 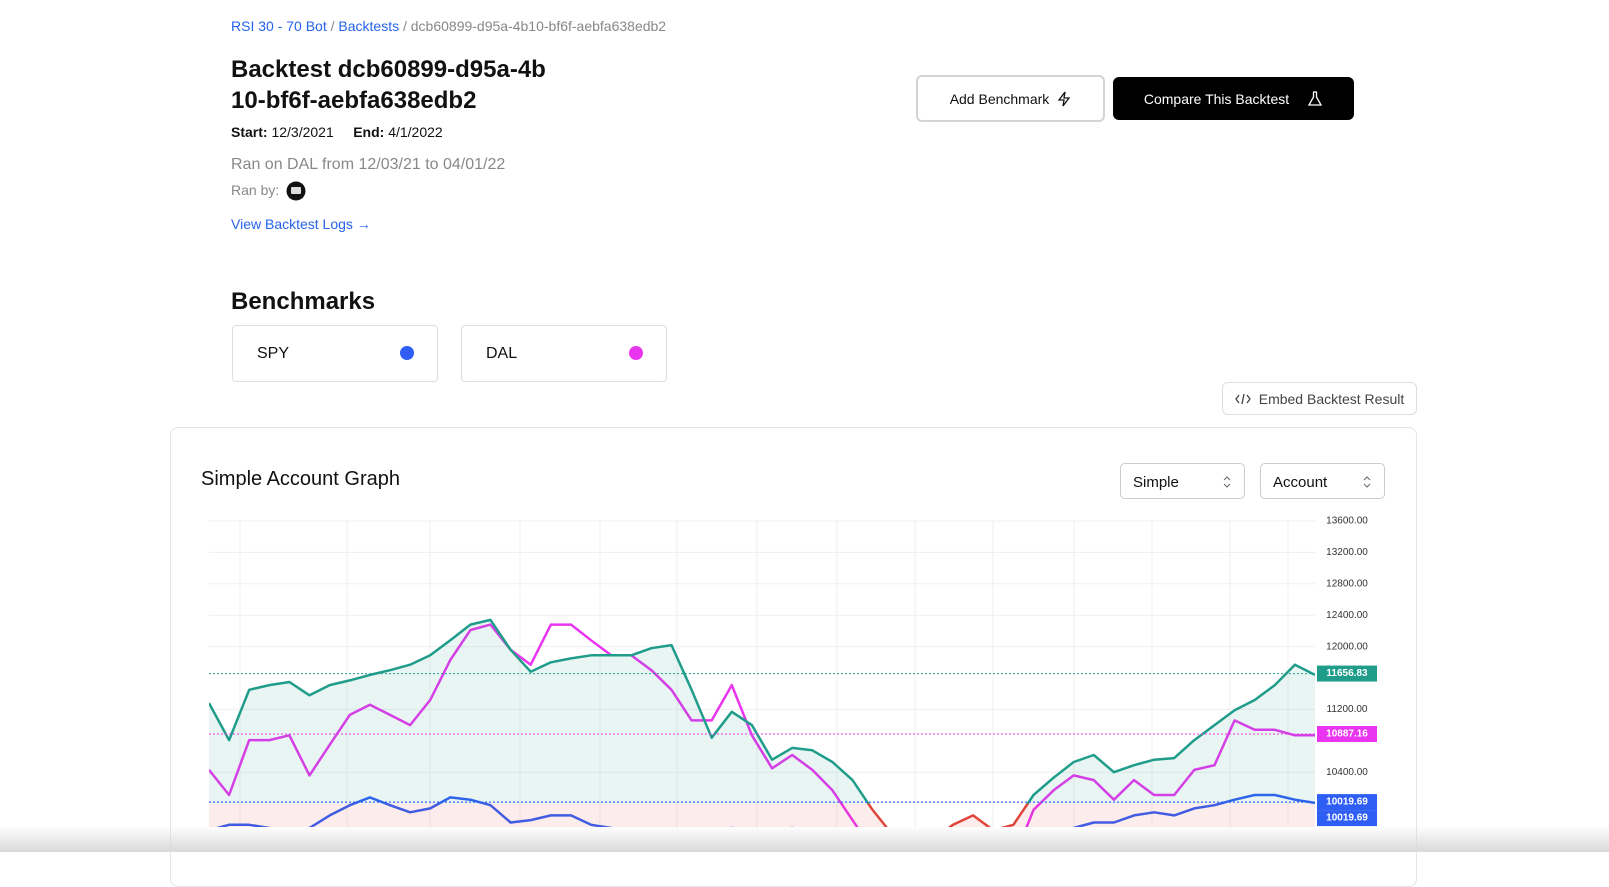 I want to click on logs-link: View Backtest Logs →, so click(x=301, y=224).